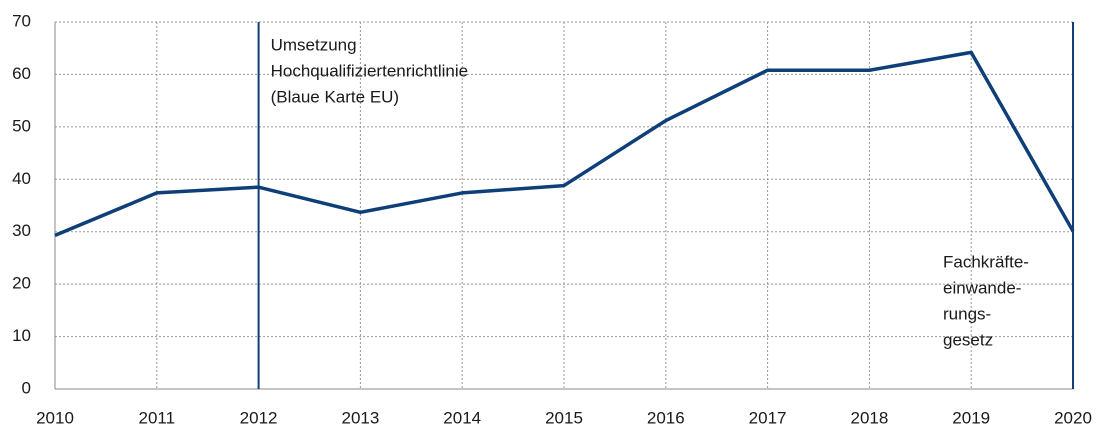  Describe the element at coordinates (26, 387) in the screenshot. I see `y-tick-label: 0` at that location.